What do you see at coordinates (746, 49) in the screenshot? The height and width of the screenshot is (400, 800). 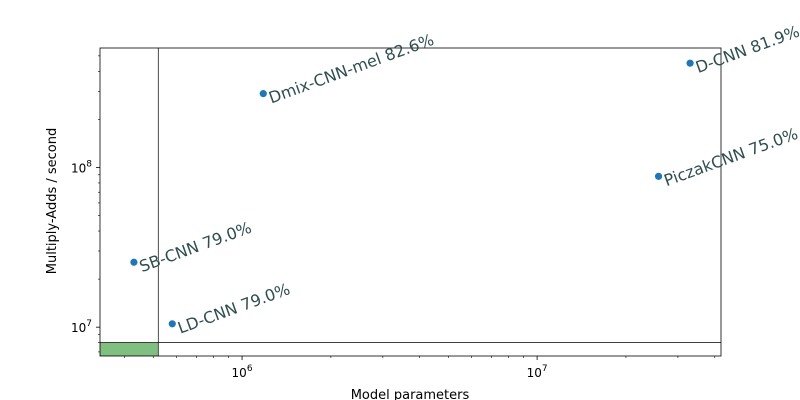 I see `point-annotation: D-CNN 81.9%` at bounding box center [746, 49].